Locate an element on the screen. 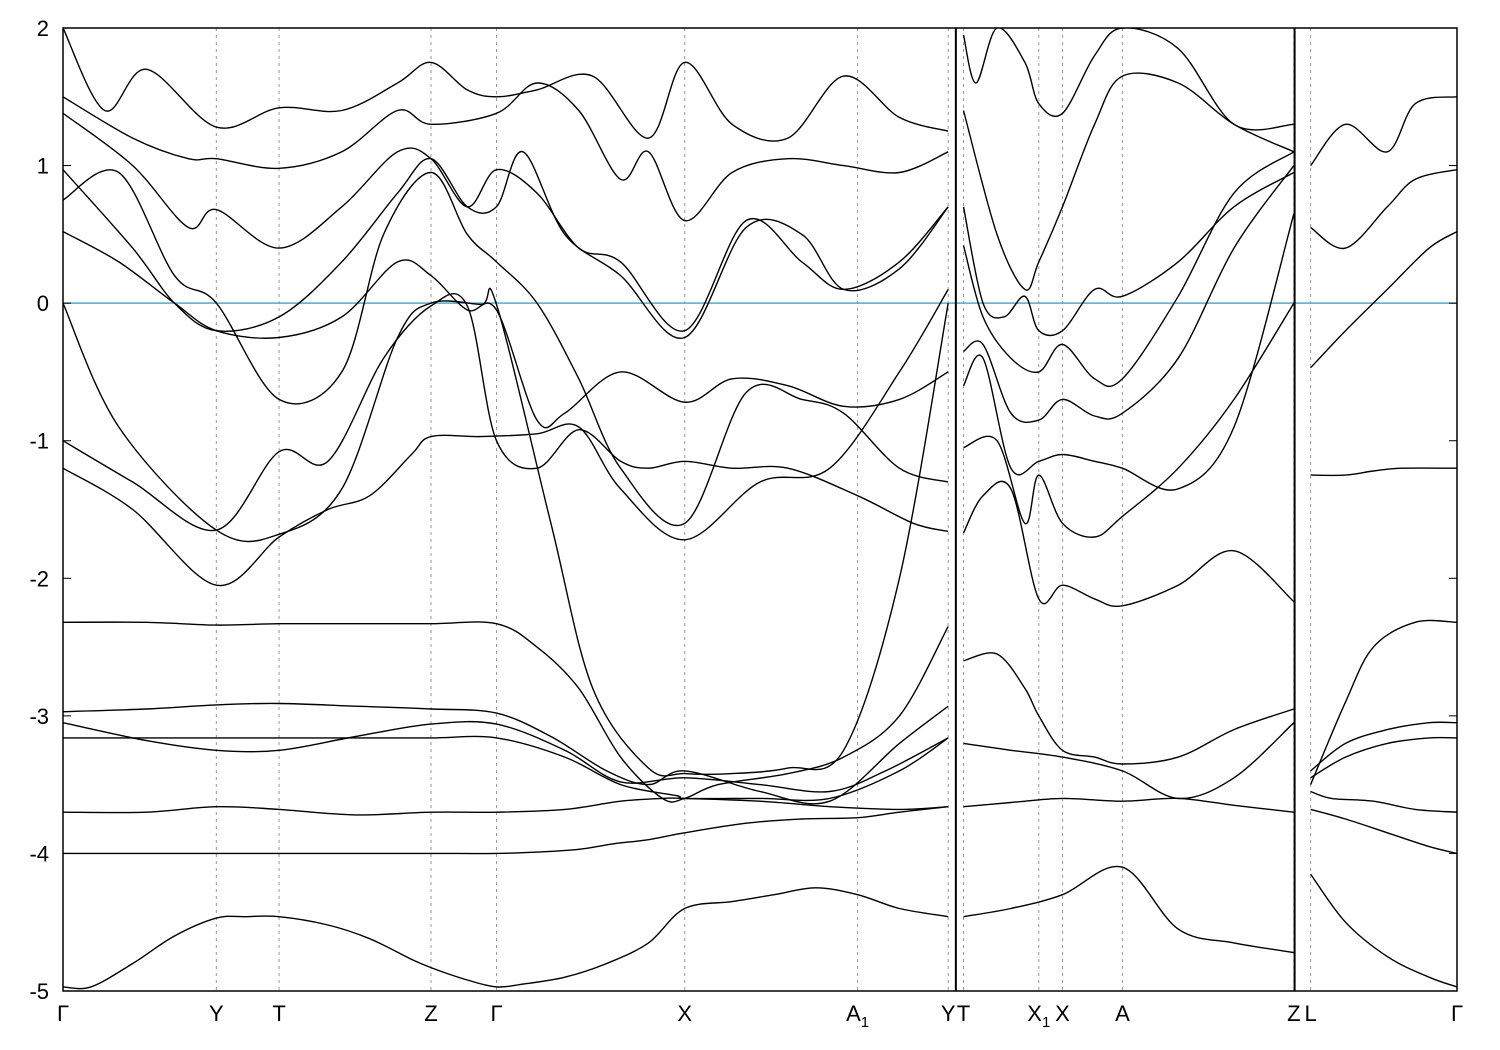 Image resolution: width=1500 pixels, height=1050 pixels. kpoint-label-3: Z is located at coordinates (430, 1013).